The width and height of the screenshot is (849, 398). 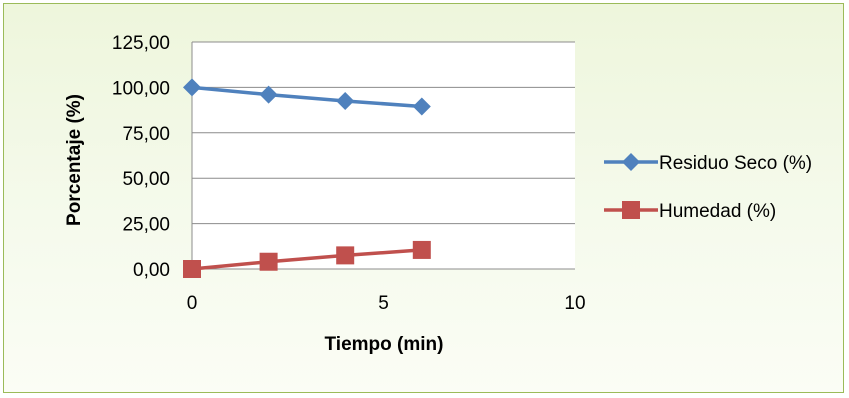 I want to click on y-tick-label: 125,00, so click(x=141, y=43).